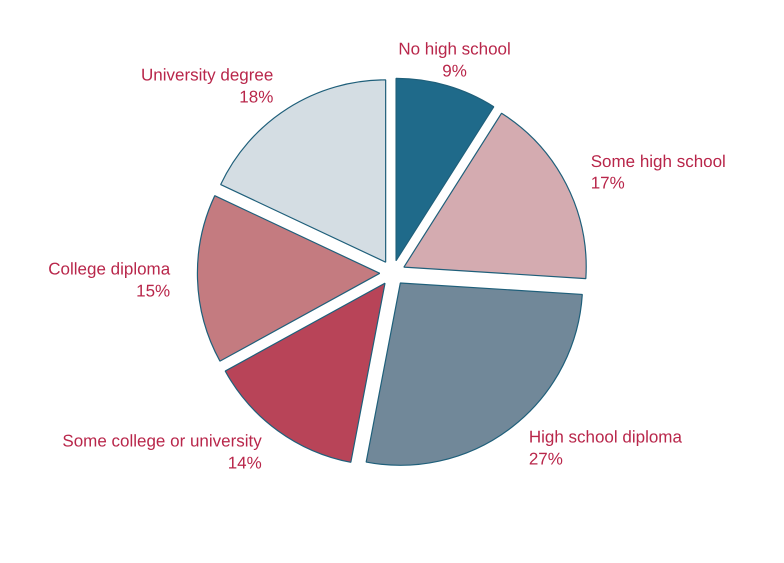 This screenshot has height=563, width=784. I want to click on slice-label: No high school, so click(454, 49).